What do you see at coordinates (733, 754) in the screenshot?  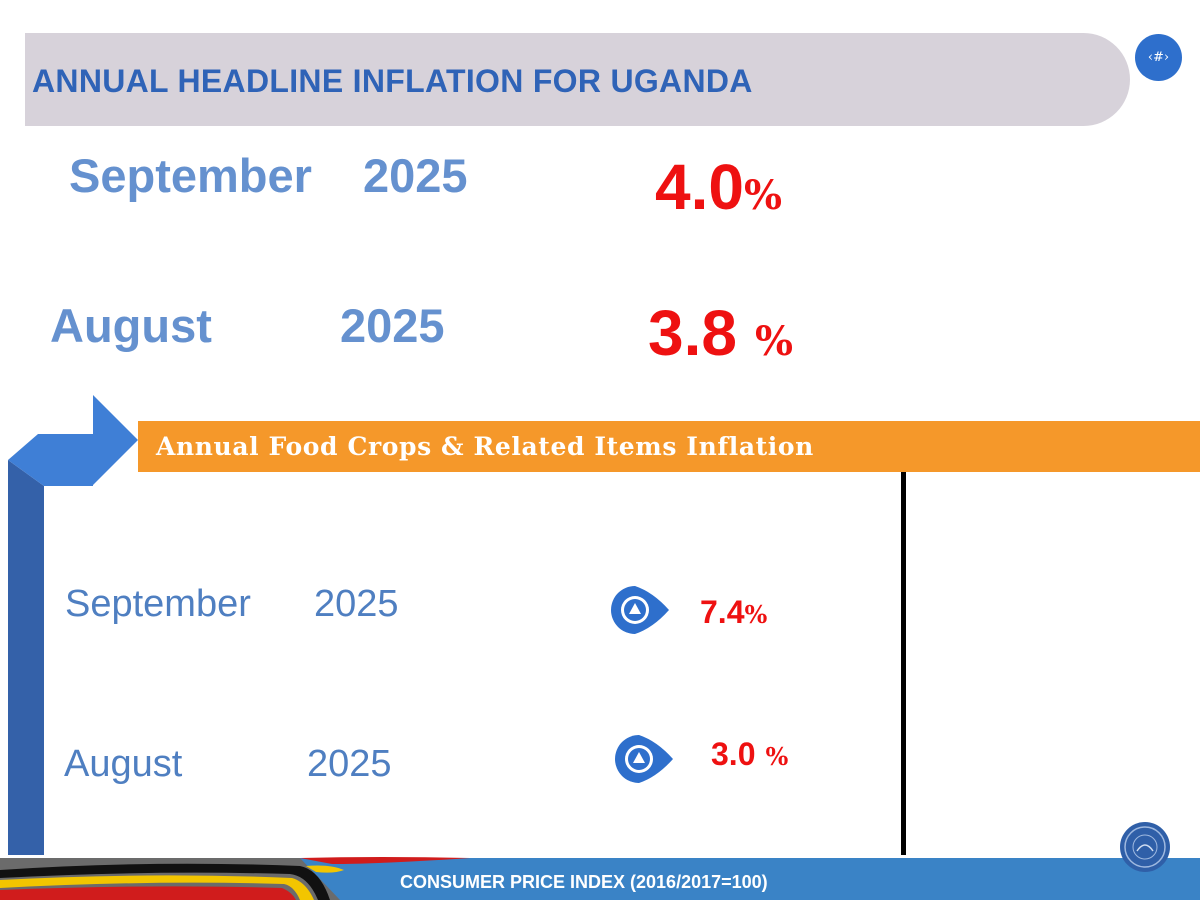 I see `food-previous-number: 3.0` at bounding box center [733, 754].